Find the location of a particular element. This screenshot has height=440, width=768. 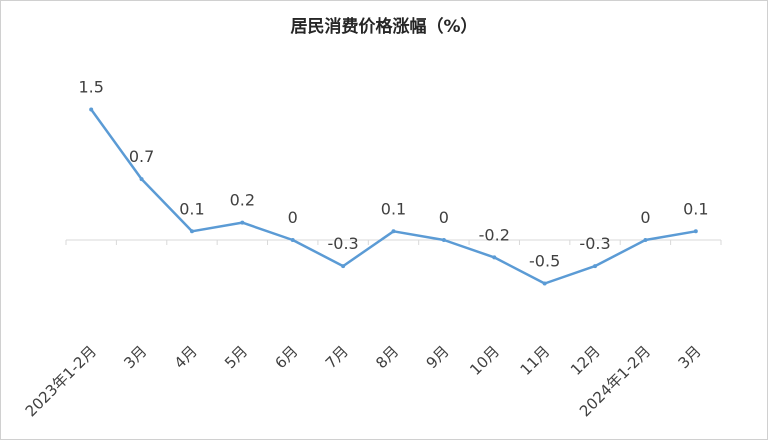

x-tick-label: 8月 is located at coordinates (387, 357).